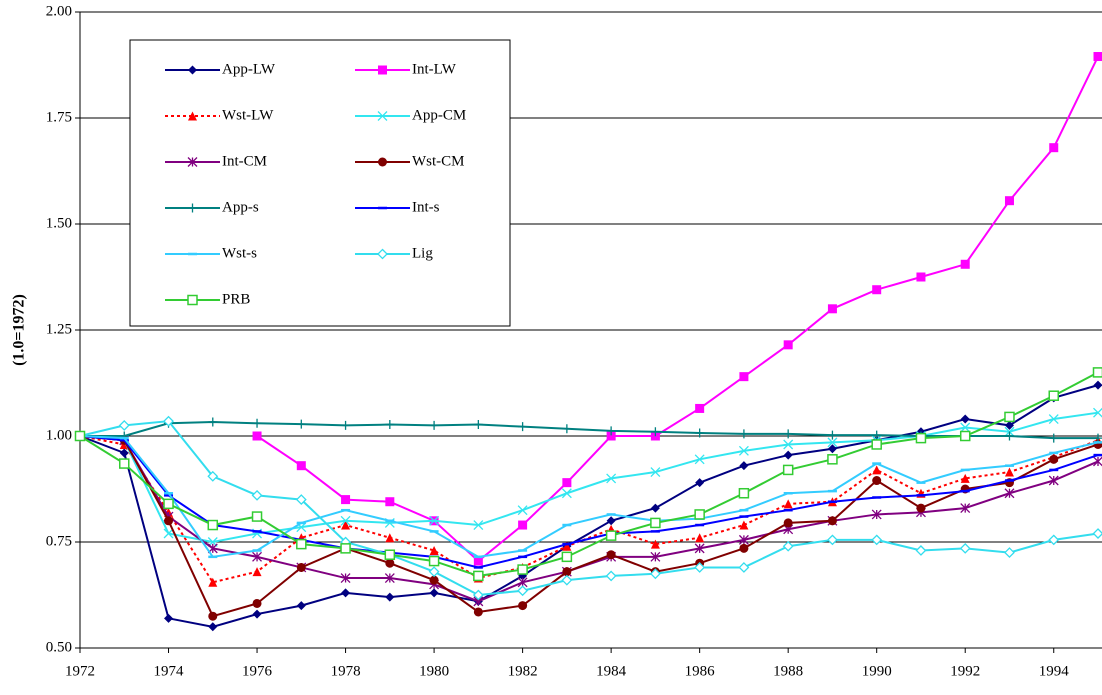 The image size is (1102, 695). I want to click on y-tick-label: 0.50, so click(59, 647).